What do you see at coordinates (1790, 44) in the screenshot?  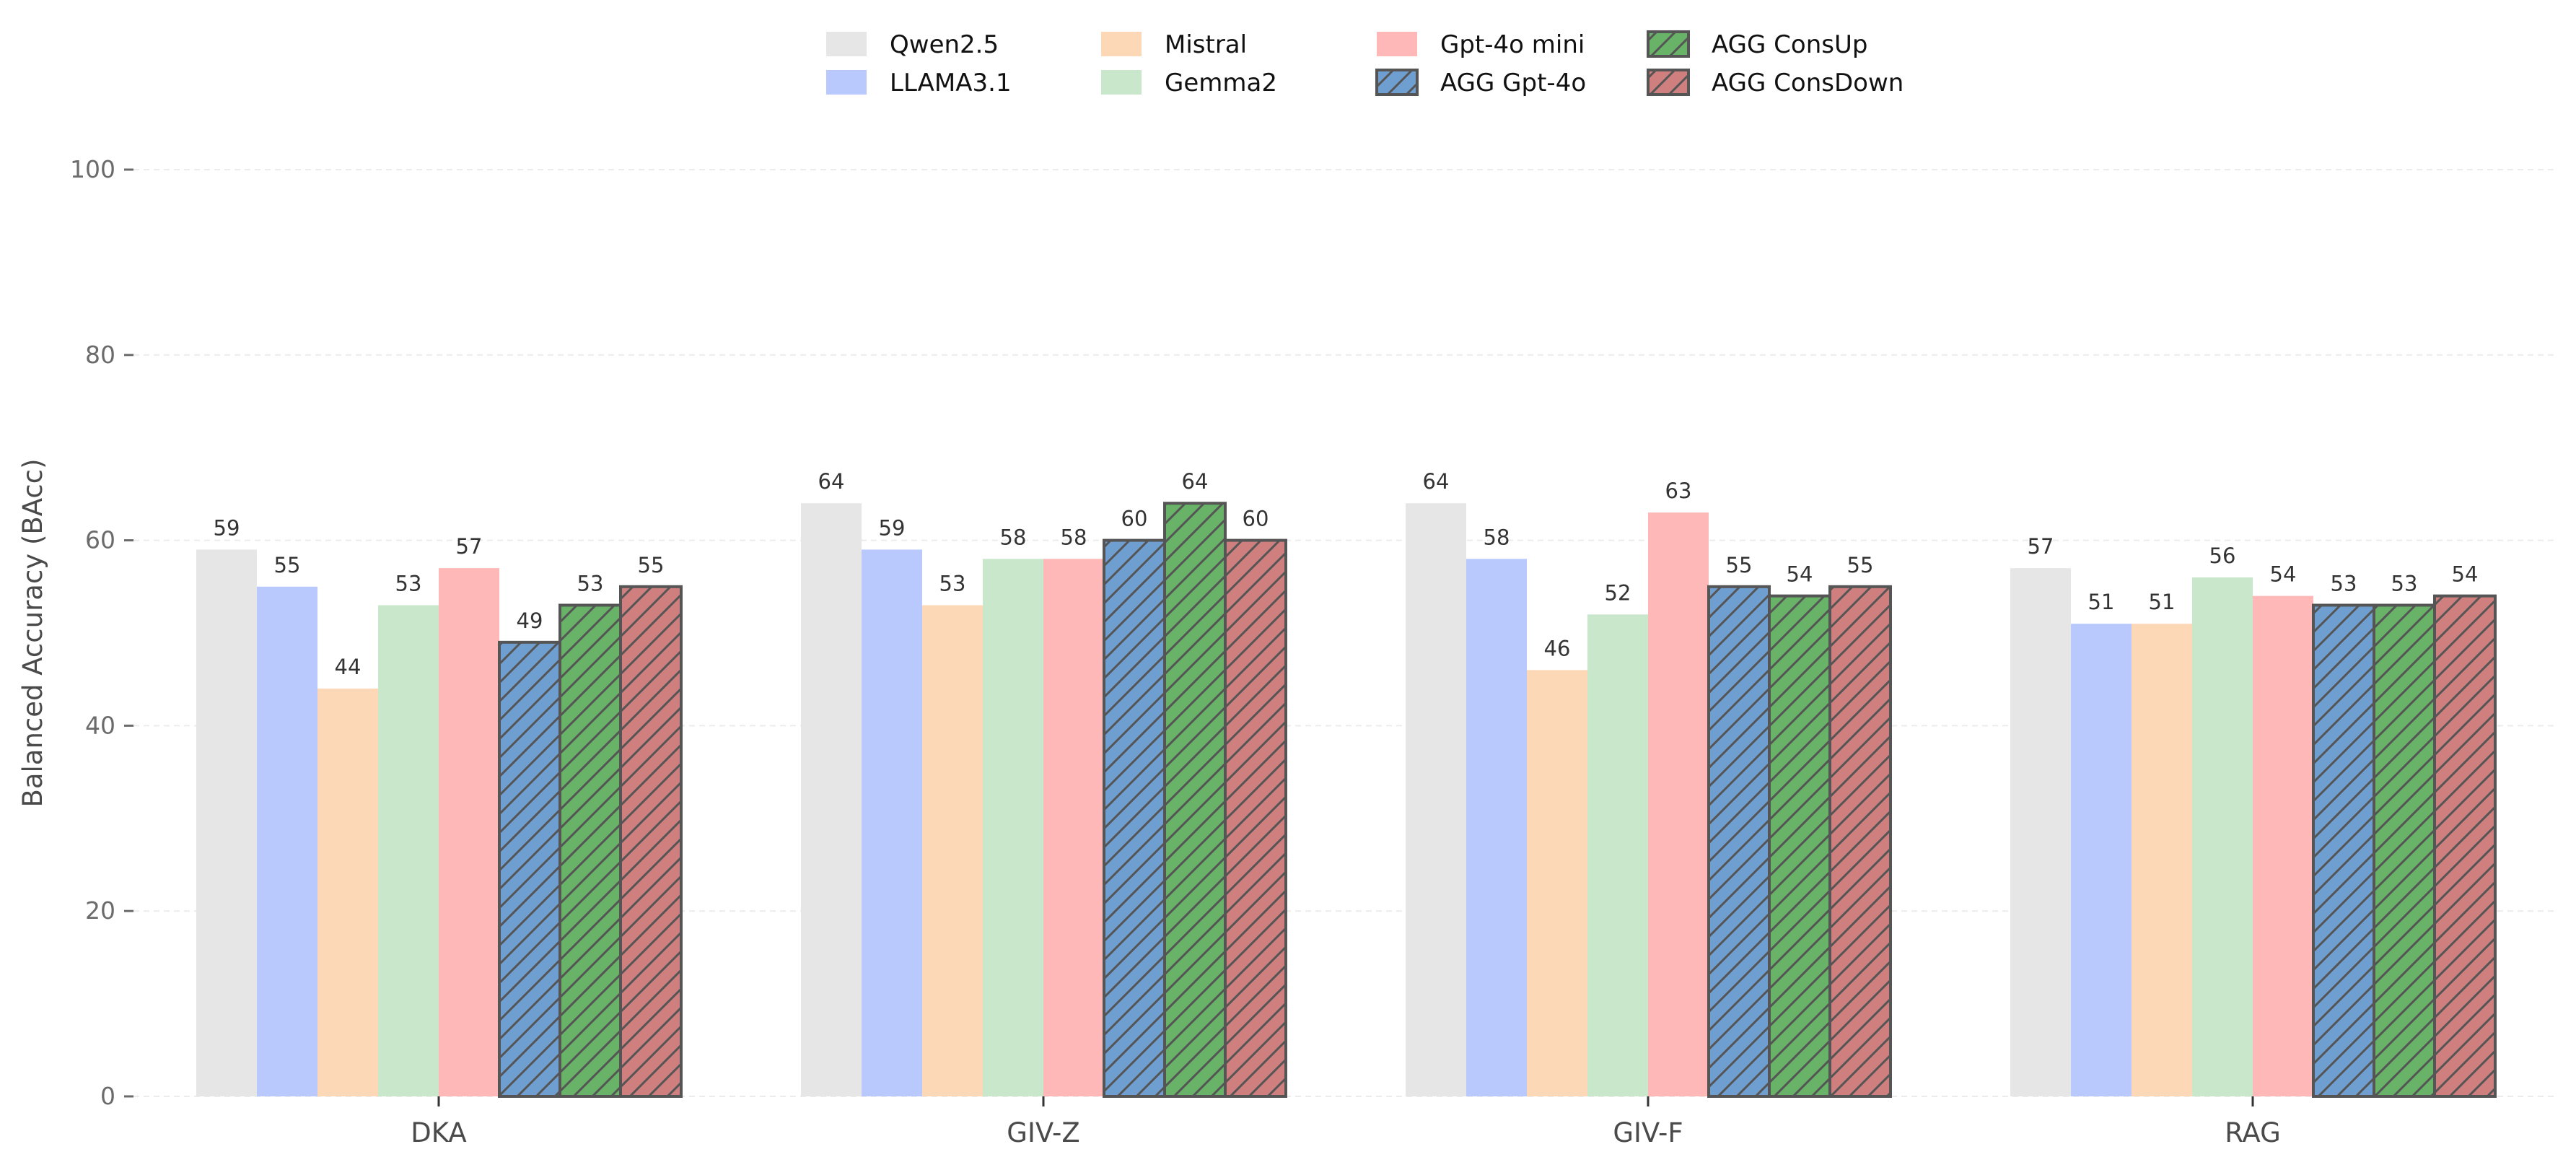 I see `legend-label: AGG ConsUp` at bounding box center [1790, 44].